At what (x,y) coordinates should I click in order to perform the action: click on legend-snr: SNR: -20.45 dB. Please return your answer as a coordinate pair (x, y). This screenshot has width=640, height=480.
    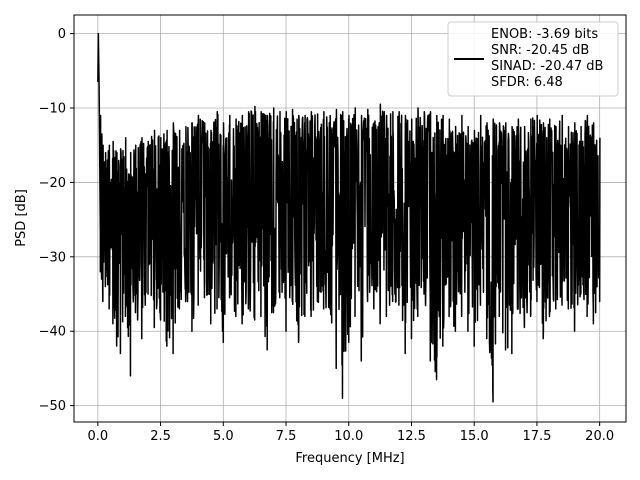
    Looking at the image, I should click on (540, 50).